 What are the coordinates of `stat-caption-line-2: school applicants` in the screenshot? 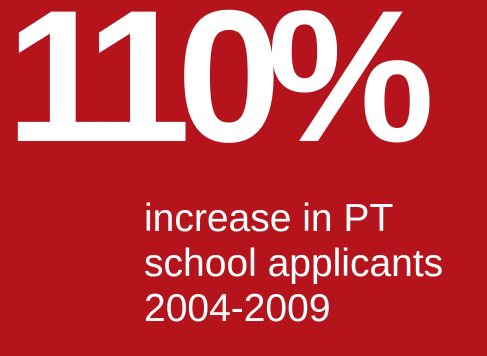 It's located at (294, 263).